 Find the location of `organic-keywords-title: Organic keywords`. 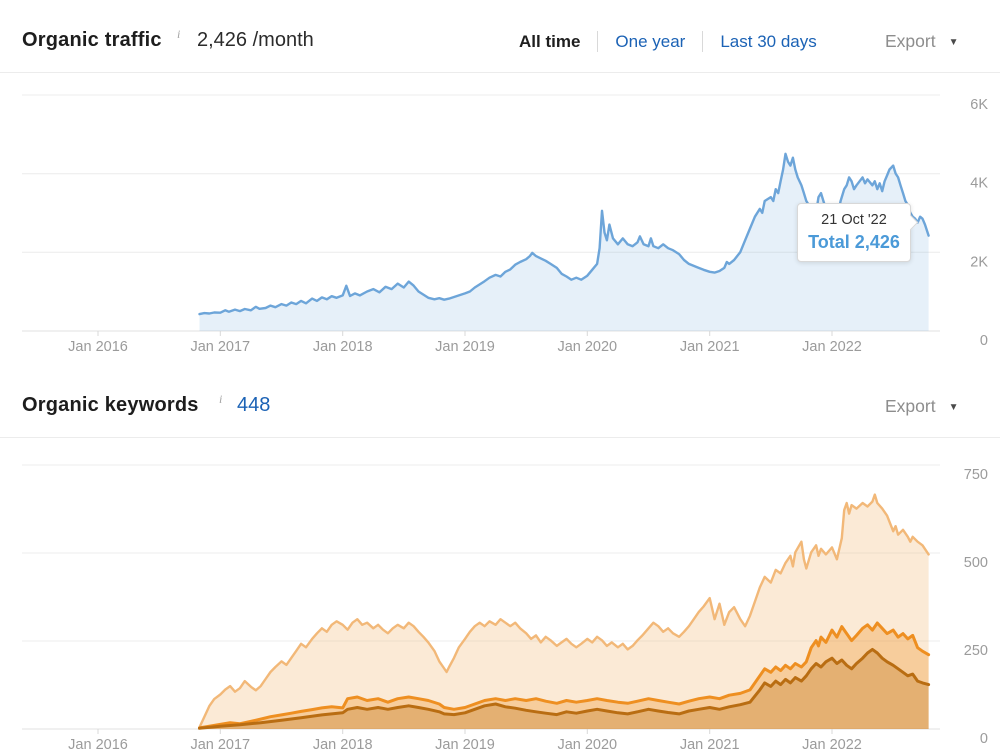

organic-keywords-title: Organic keywords is located at coordinates (110, 405).